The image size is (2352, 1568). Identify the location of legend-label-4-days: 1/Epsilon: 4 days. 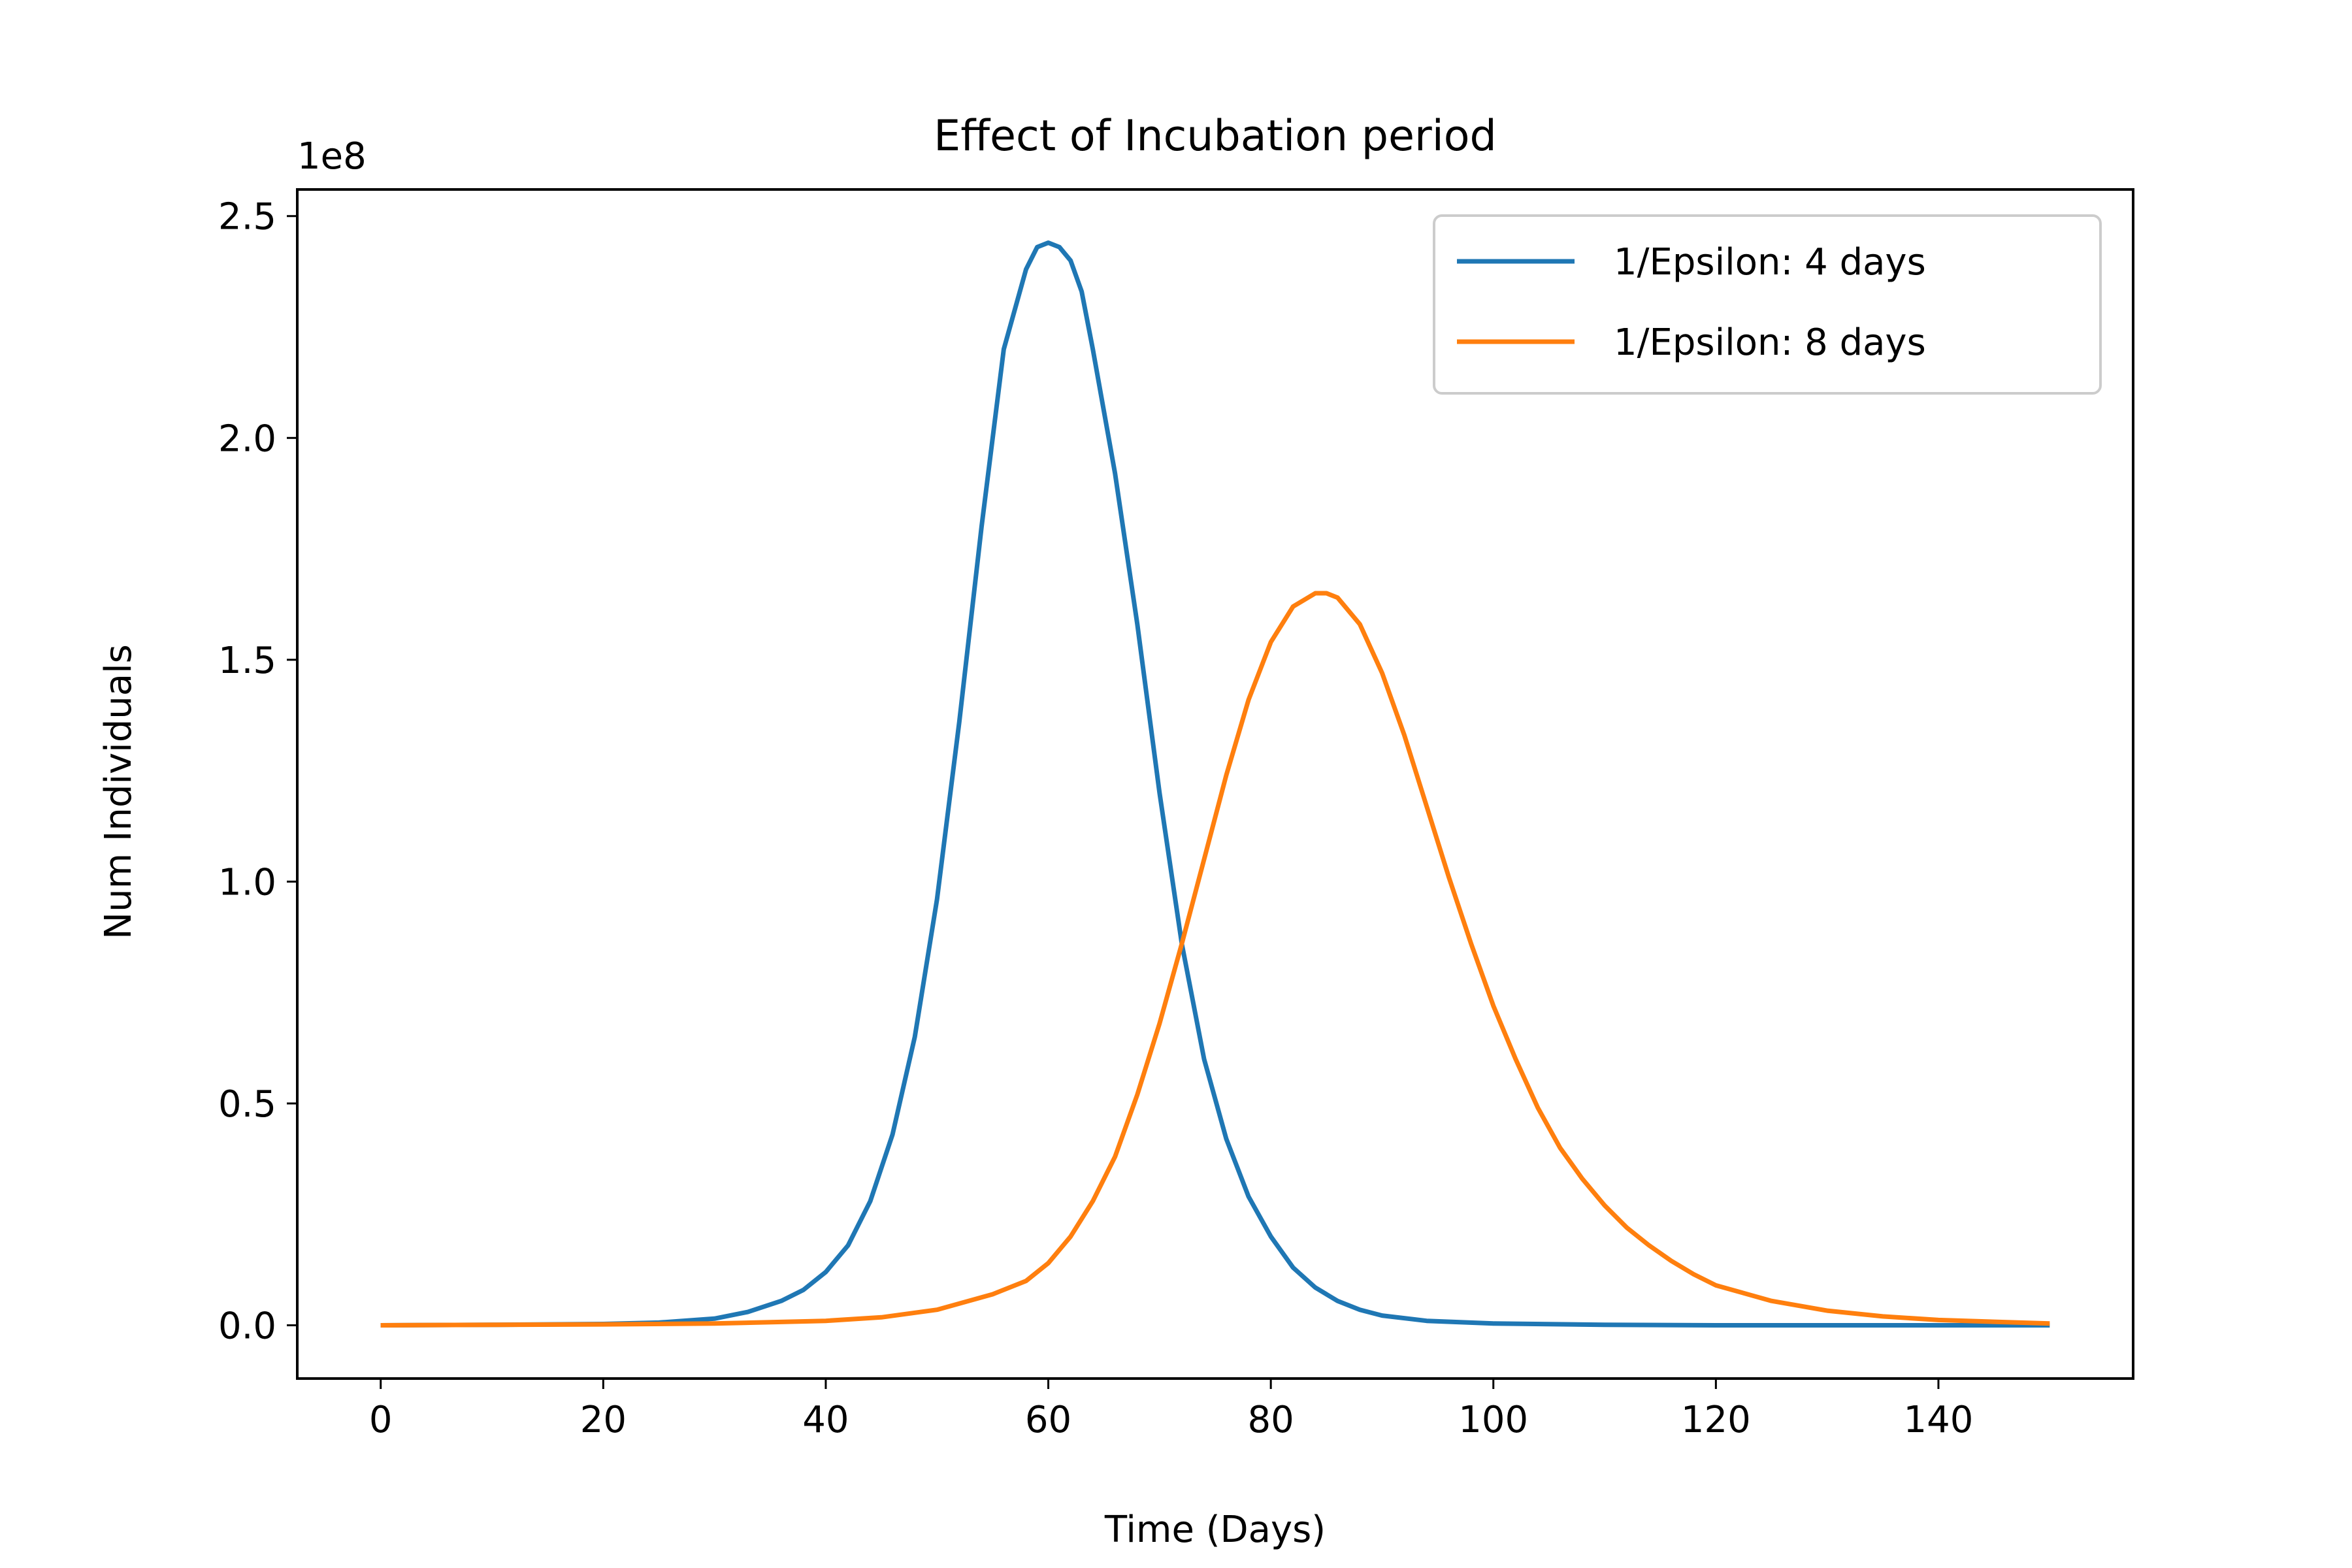
(1770, 262).